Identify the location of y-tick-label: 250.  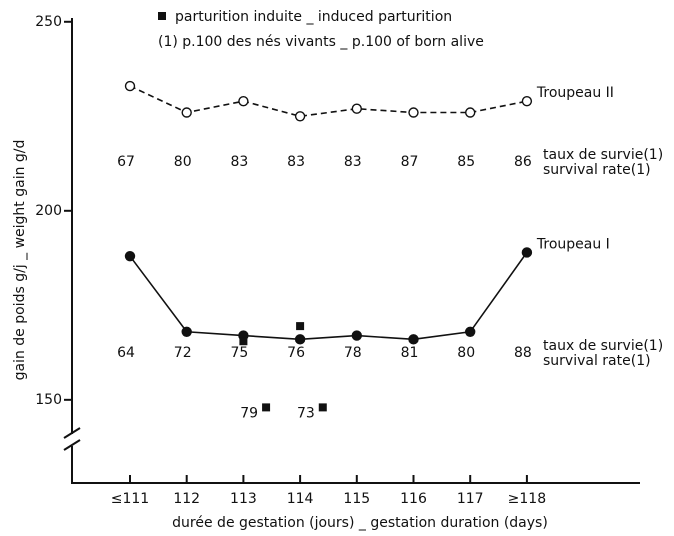
(48, 22).